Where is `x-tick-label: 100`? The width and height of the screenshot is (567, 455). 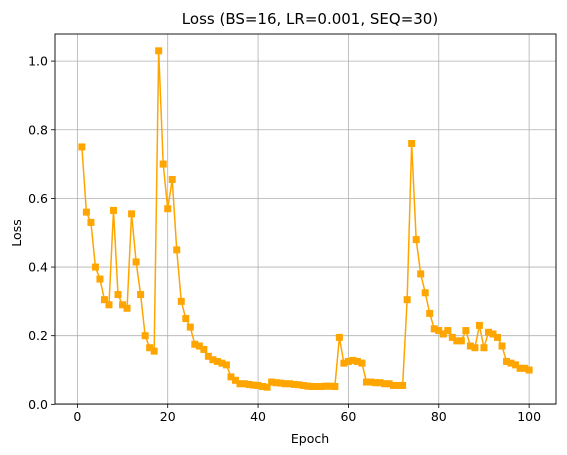
x-tick-label: 100 is located at coordinates (529, 416).